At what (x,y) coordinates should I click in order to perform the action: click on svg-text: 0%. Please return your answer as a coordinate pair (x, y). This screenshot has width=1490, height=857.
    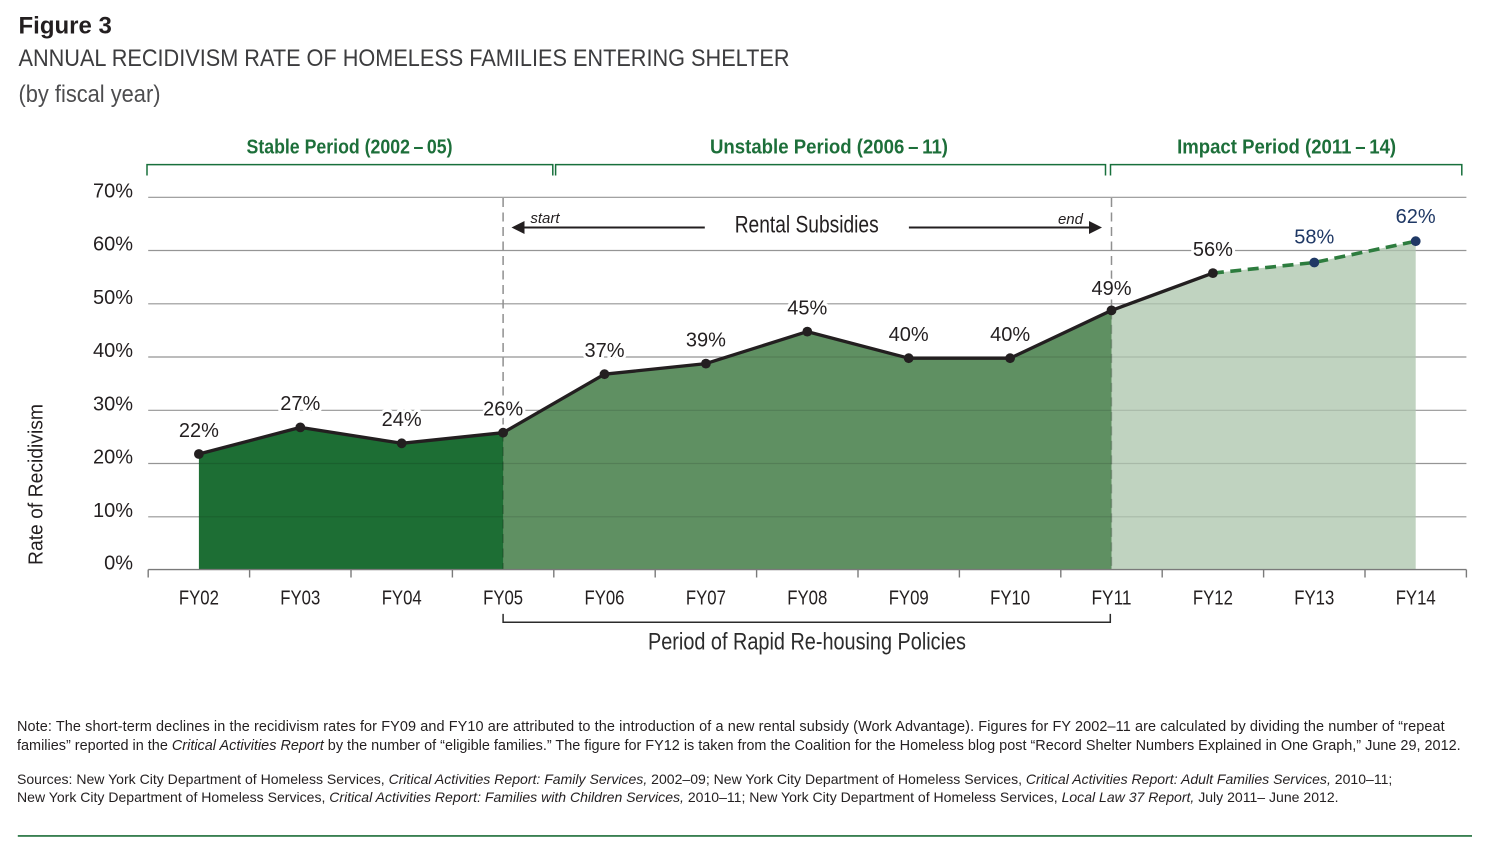
    Looking at the image, I should click on (118, 564).